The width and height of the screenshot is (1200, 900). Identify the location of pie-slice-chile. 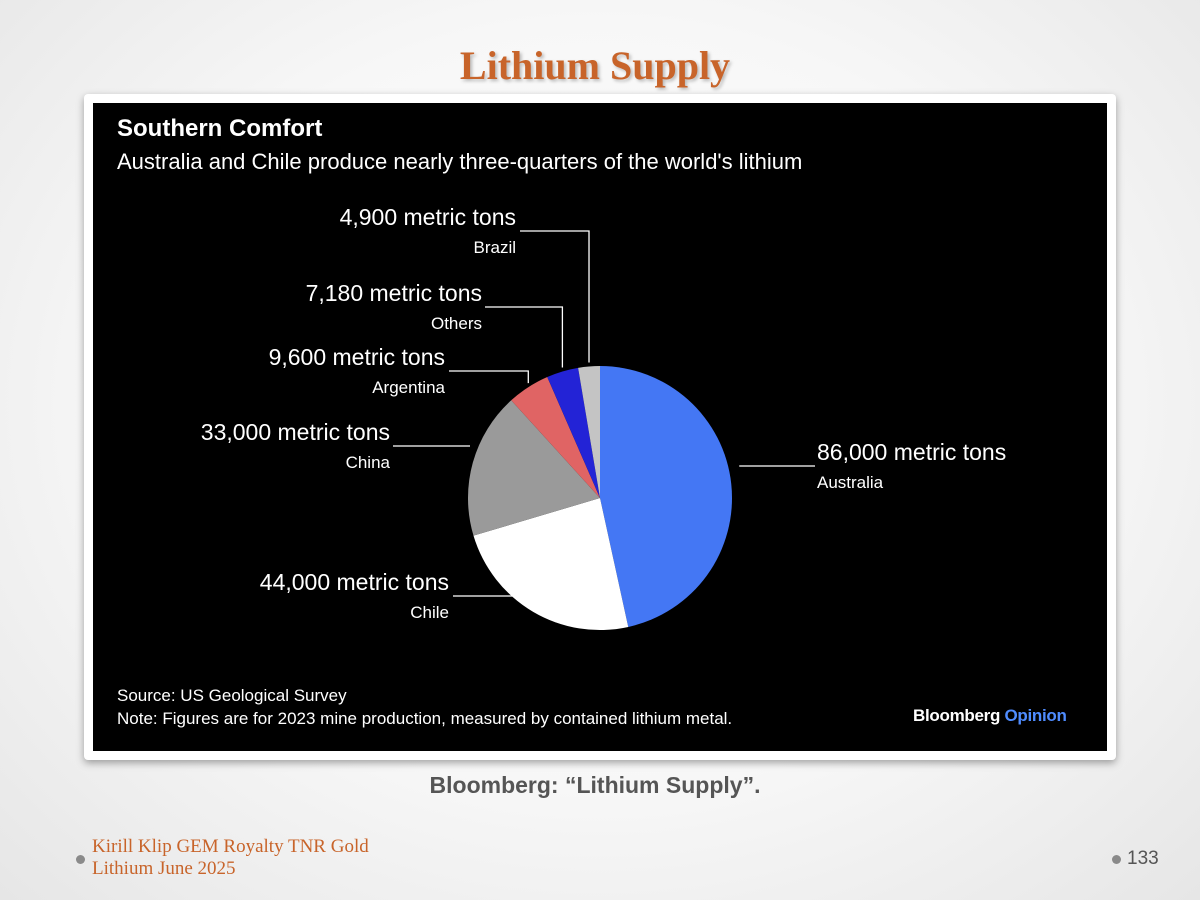
(551, 564).